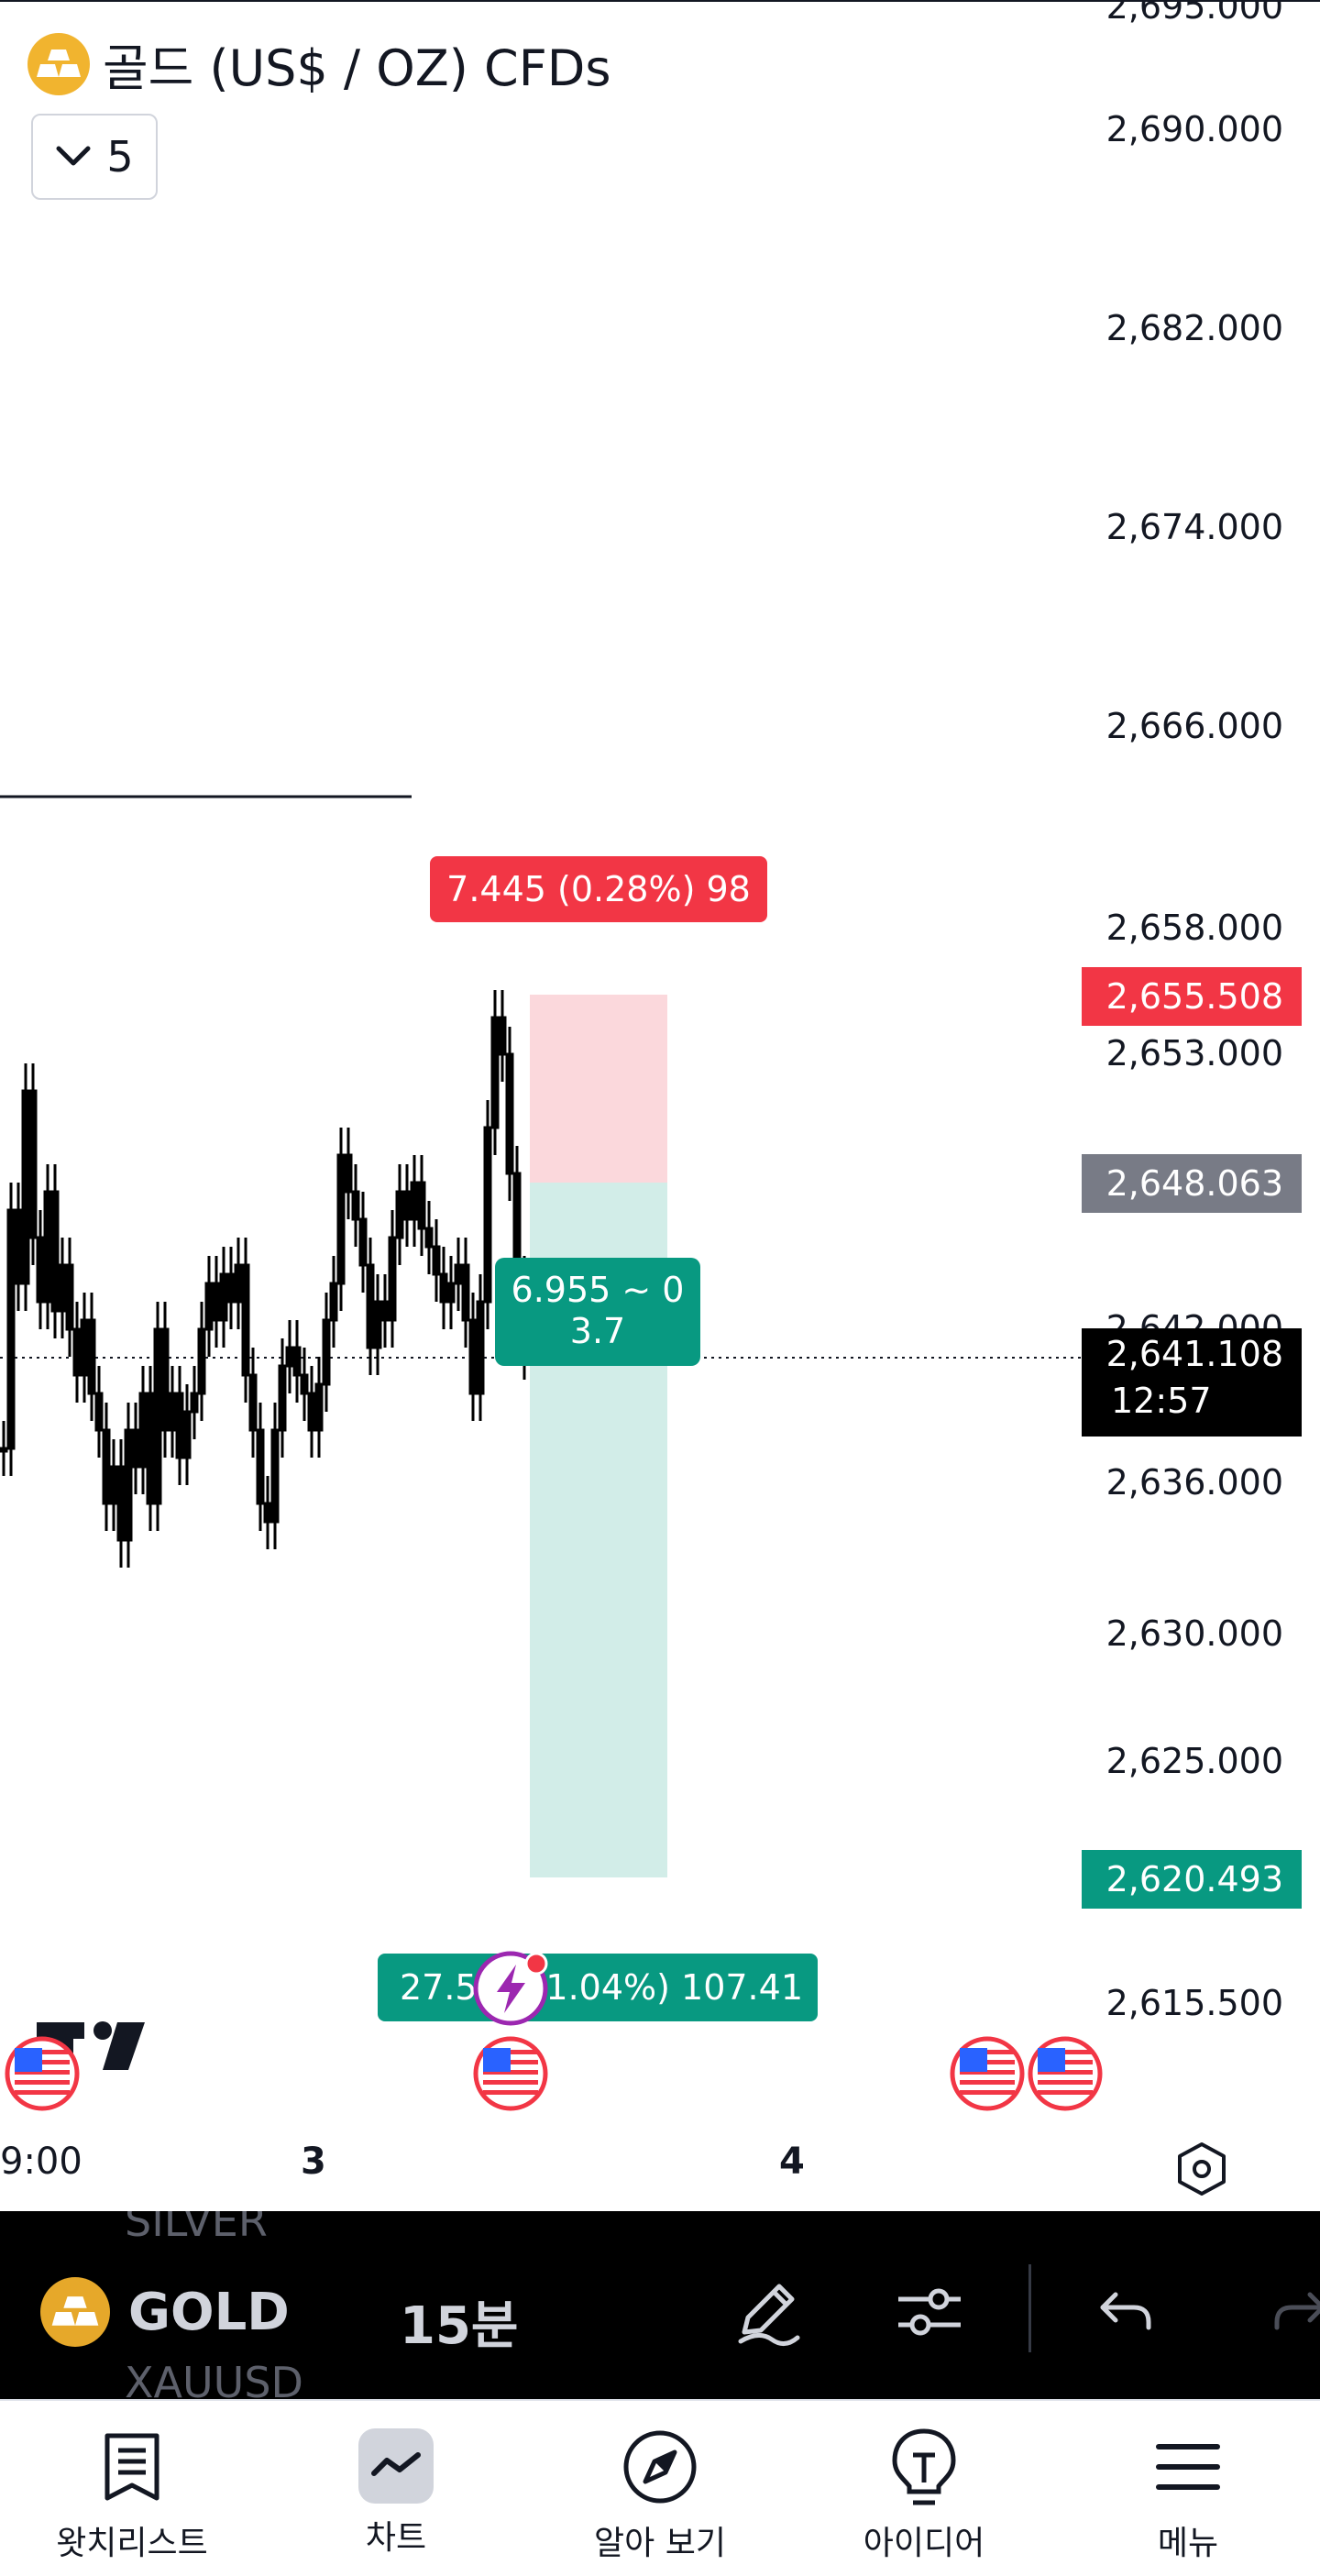 The height and width of the screenshot is (2576, 1320). What do you see at coordinates (319, 64) in the screenshot?
I see `symbol-header: 골드 (US$ / OZ) CFDs` at bounding box center [319, 64].